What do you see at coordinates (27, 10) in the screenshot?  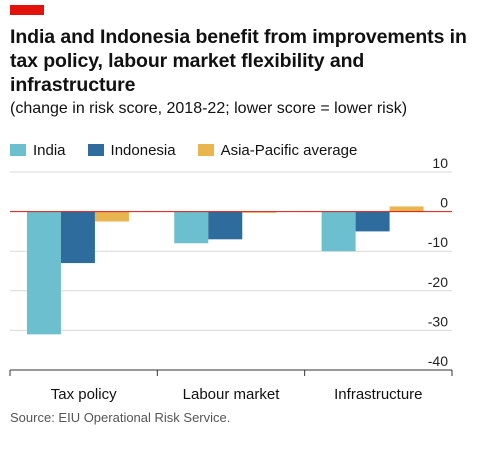 I see `accent-bar` at bounding box center [27, 10].